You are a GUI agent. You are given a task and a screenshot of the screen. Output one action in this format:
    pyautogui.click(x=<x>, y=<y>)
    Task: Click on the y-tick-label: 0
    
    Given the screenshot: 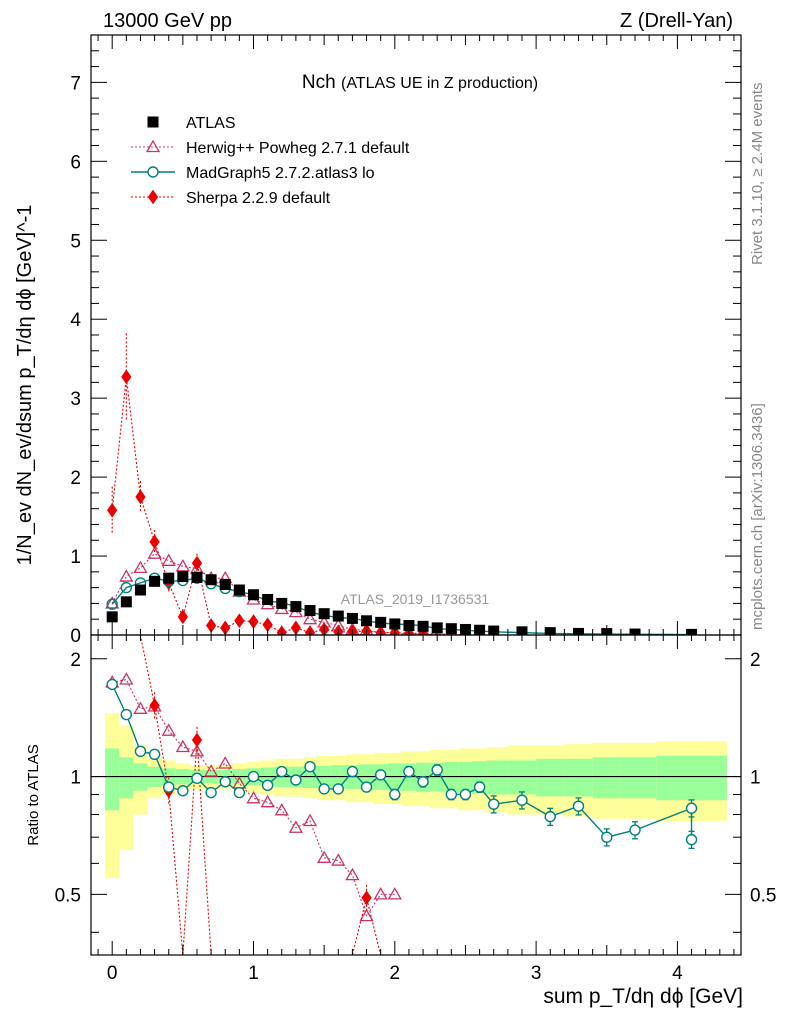 What is the action you would take?
    pyautogui.click(x=75, y=636)
    